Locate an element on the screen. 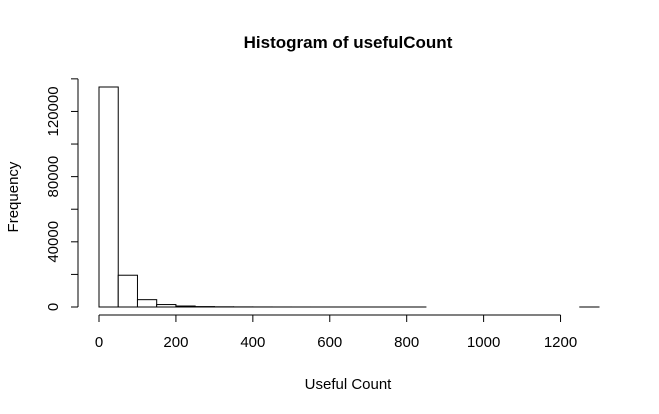 Image resolution: width=659 pixels, height=414 pixels. x-tick-label: 400 is located at coordinates (252, 342).